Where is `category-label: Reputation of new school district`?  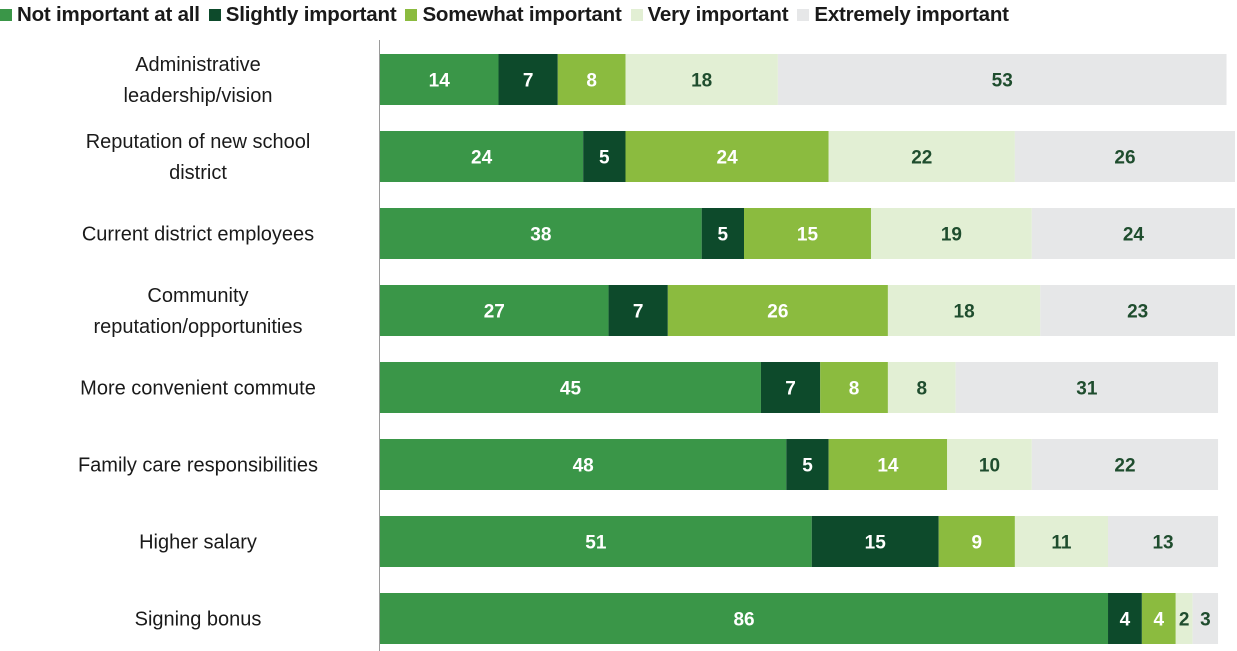 category-label: Reputation of new school district is located at coordinates (198, 157).